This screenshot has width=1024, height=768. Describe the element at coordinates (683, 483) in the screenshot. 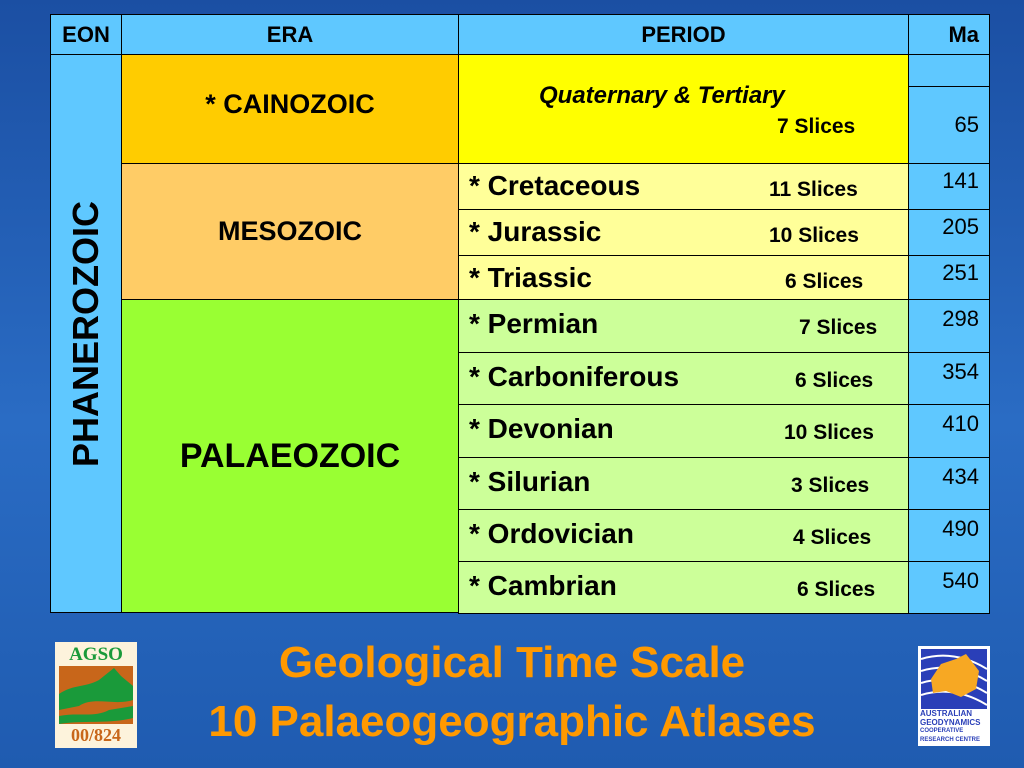

I see `period-row: * Silurian 3 Slices` at that location.